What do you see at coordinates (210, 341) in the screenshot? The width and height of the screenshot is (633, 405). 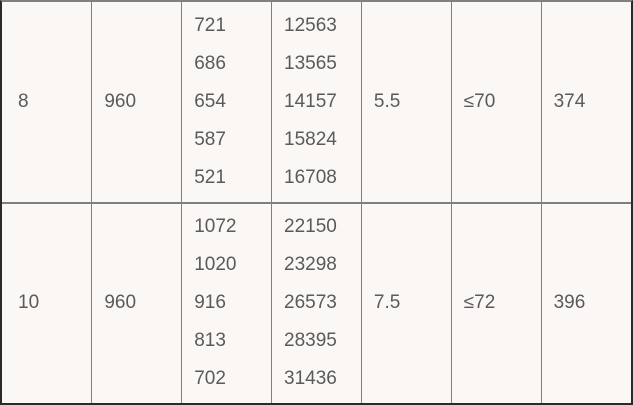 I see `cell-value: 813` at bounding box center [210, 341].